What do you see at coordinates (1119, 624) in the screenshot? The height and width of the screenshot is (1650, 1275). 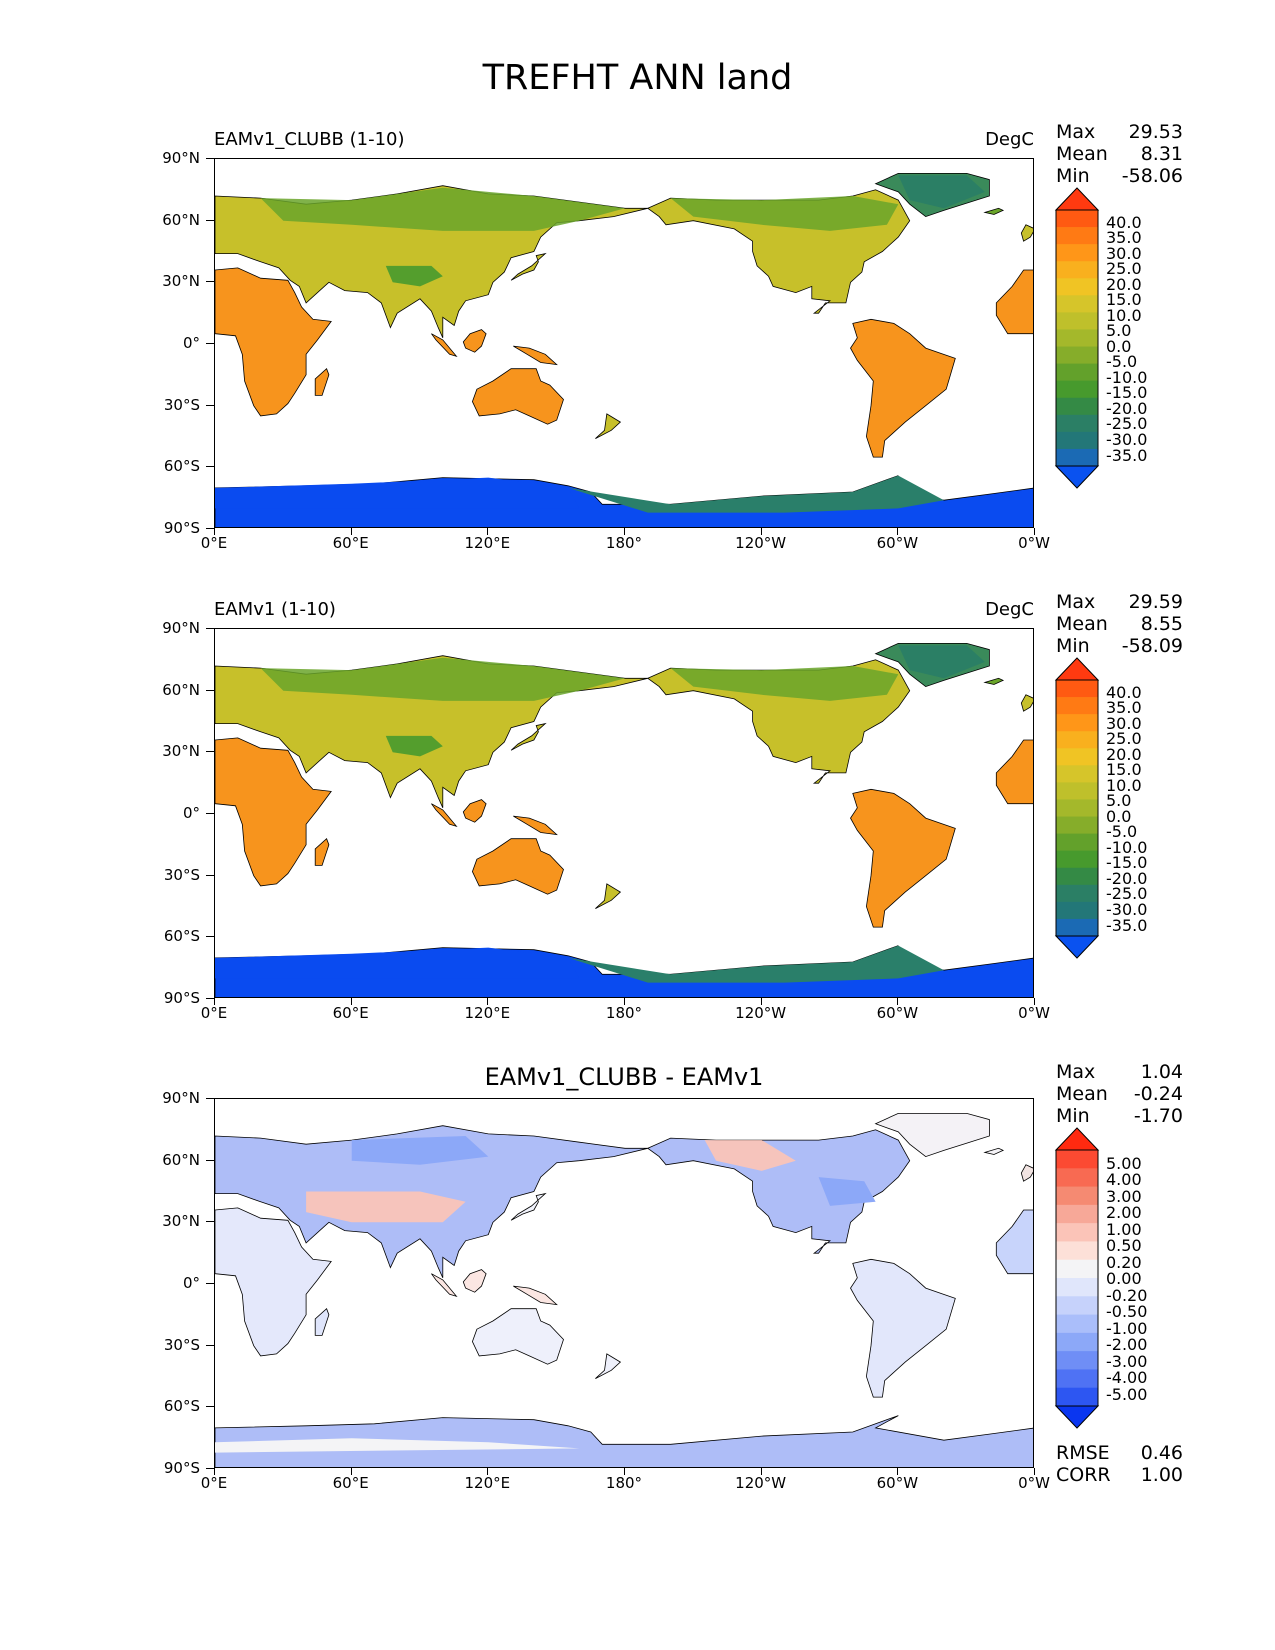 I see `panel-stats: Max 29.59 Mean 8.55 Min -58.09` at bounding box center [1119, 624].